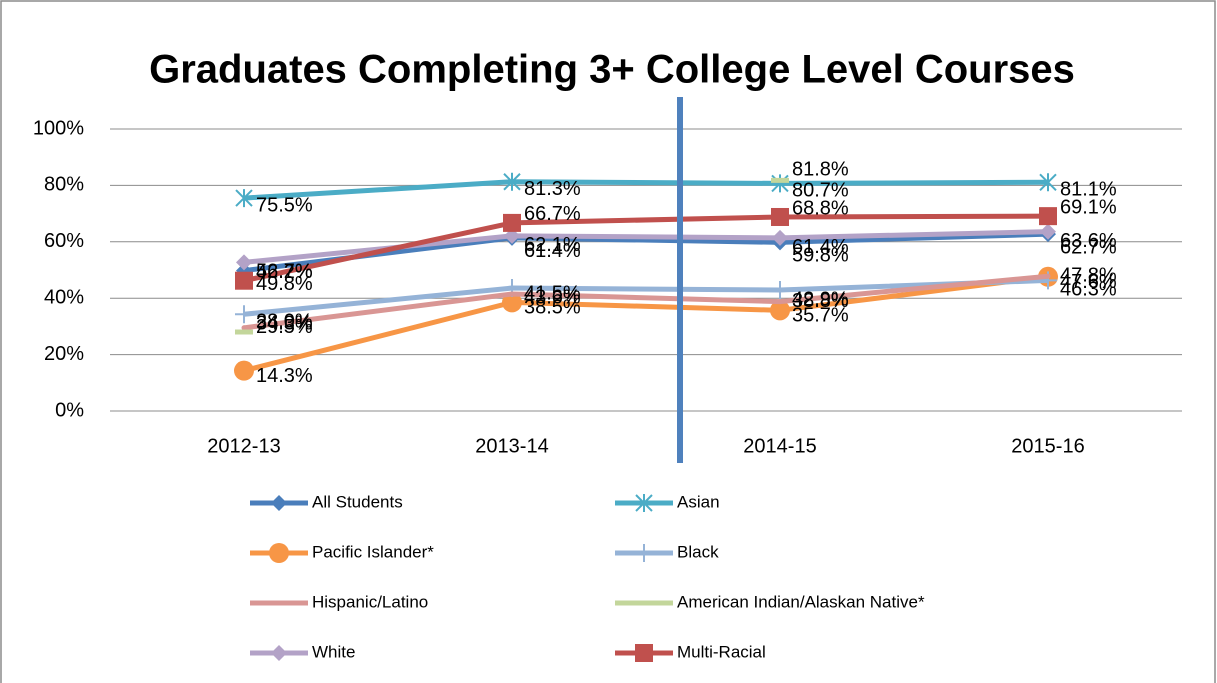  What do you see at coordinates (64, 354) in the screenshot?
I see `y-tick-label: 20%` at bounding box center [64, 354].